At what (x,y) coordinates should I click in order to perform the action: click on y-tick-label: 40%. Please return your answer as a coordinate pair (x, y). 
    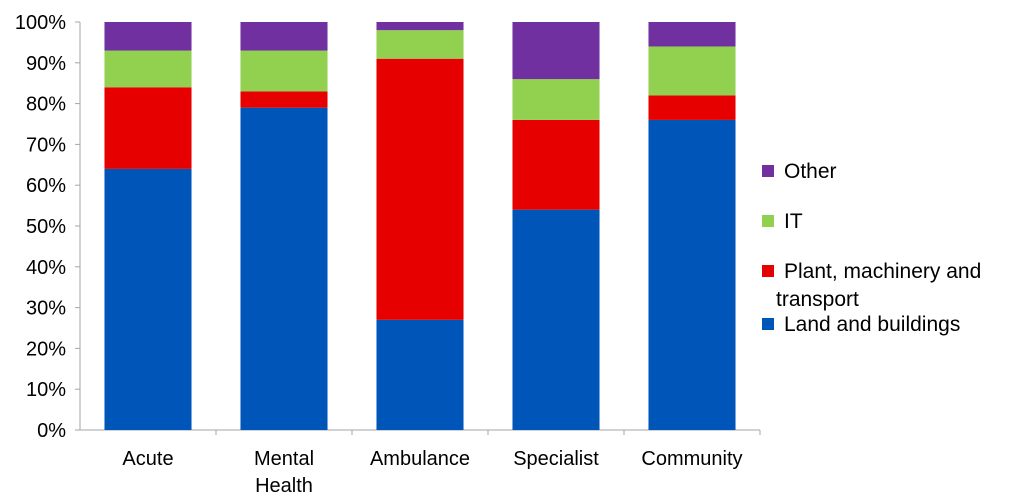
    Looking at the image, I should click on (46, 268).